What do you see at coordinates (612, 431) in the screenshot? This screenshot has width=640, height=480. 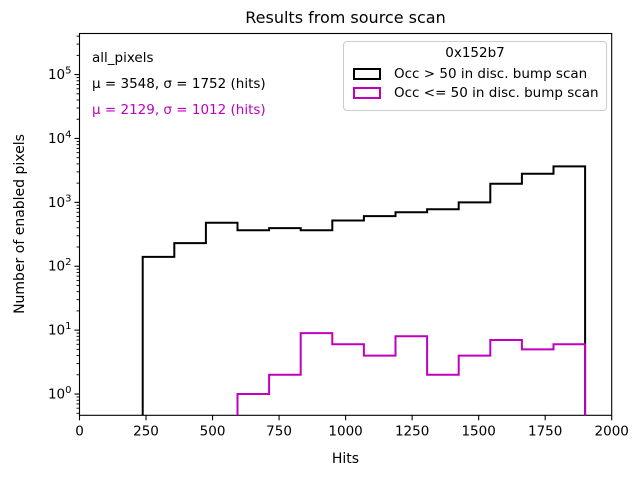 I see `x-tick-label: 2000` at bounding box center [612, 431].